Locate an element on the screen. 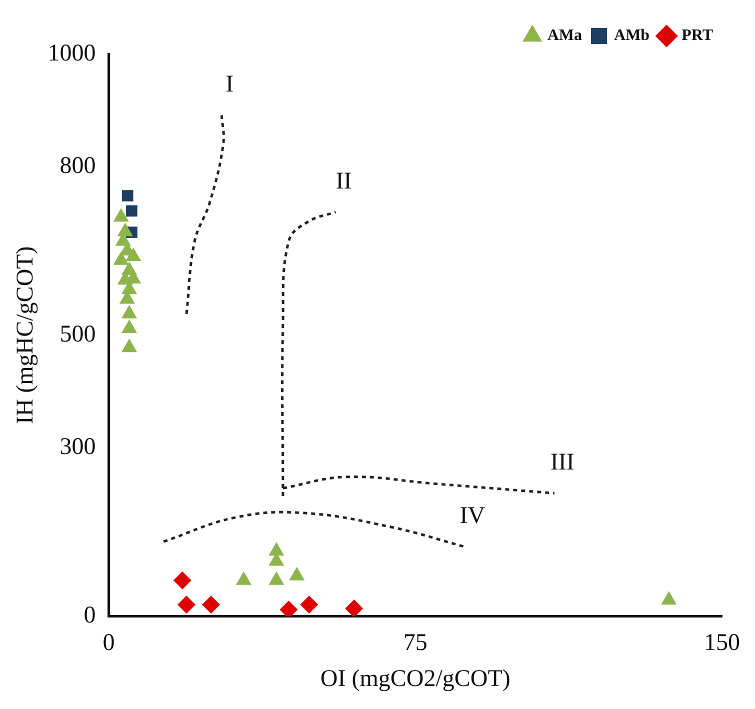  series-label: III is located at coordinates (562, 463).